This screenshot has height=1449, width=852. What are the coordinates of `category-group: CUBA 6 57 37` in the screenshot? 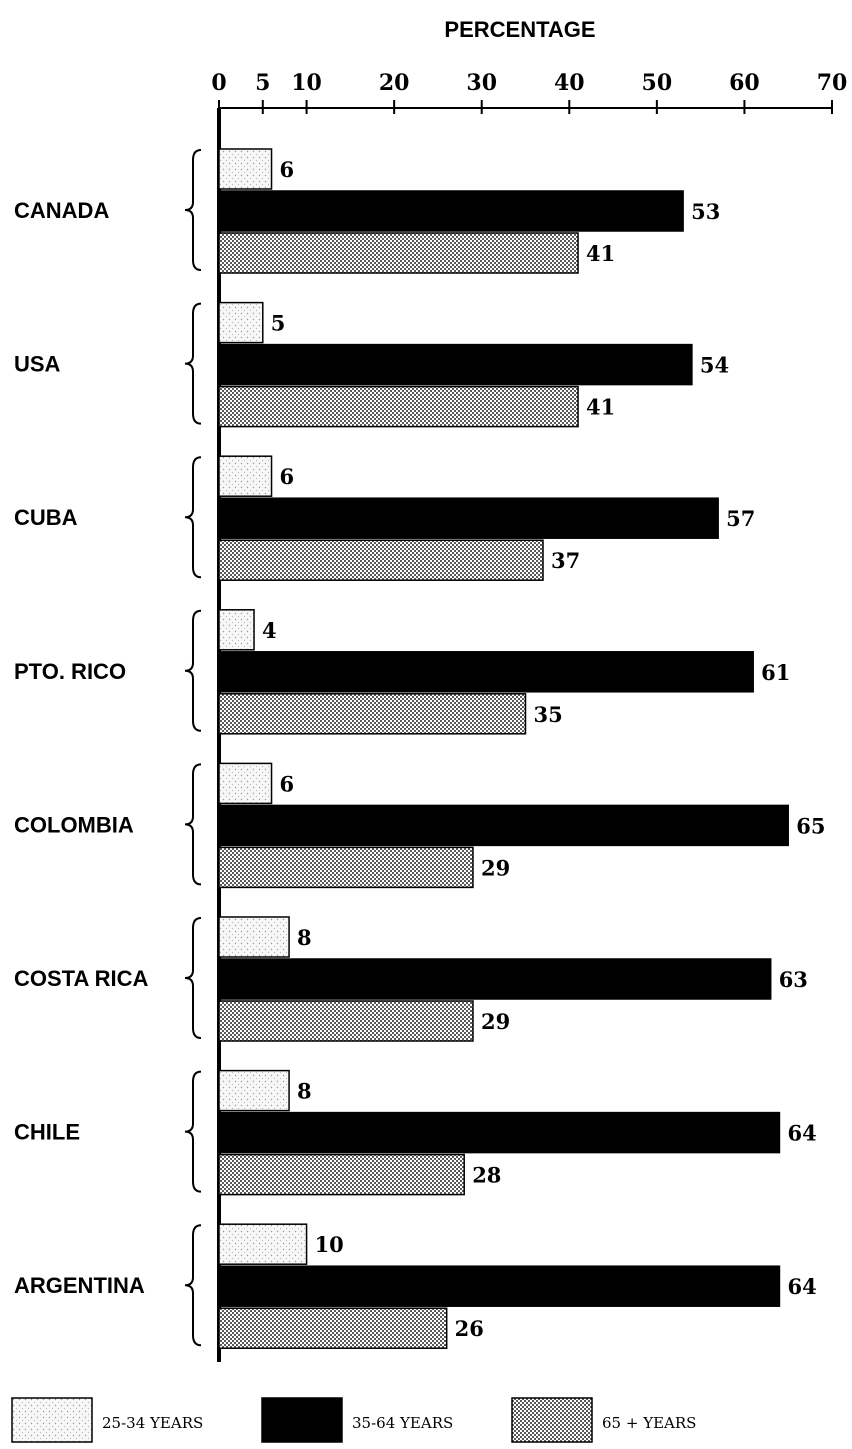 It's located at (384, 518).